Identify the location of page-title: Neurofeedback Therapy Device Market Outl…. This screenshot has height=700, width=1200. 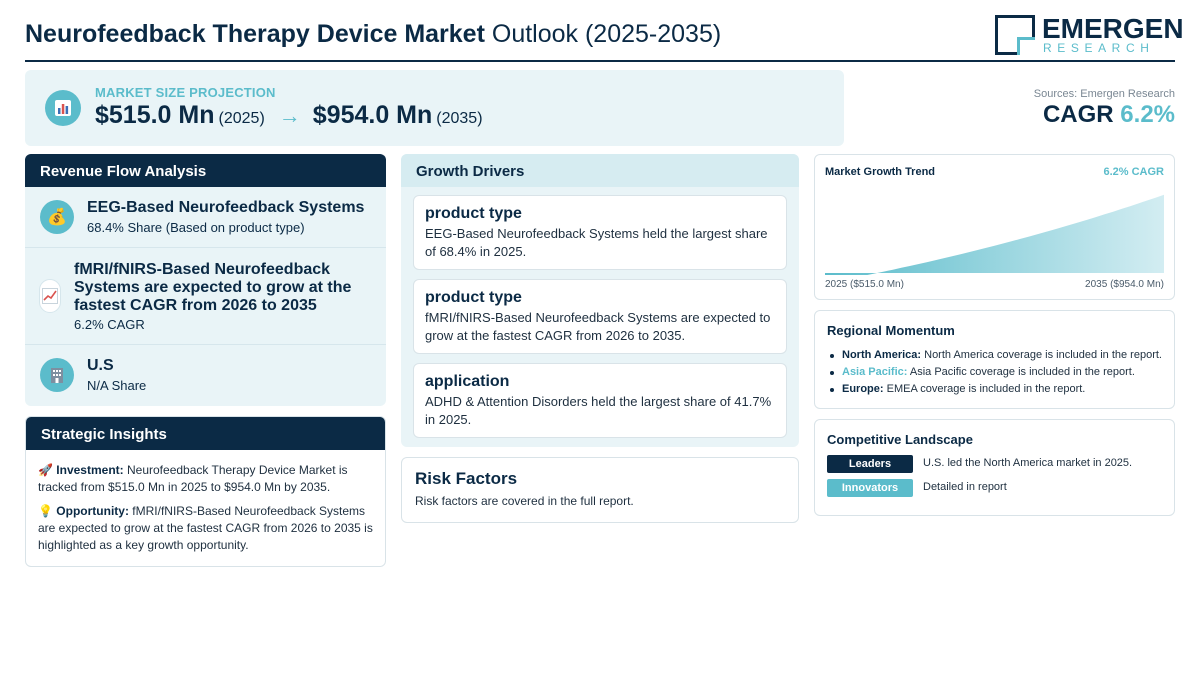
(373, 34).